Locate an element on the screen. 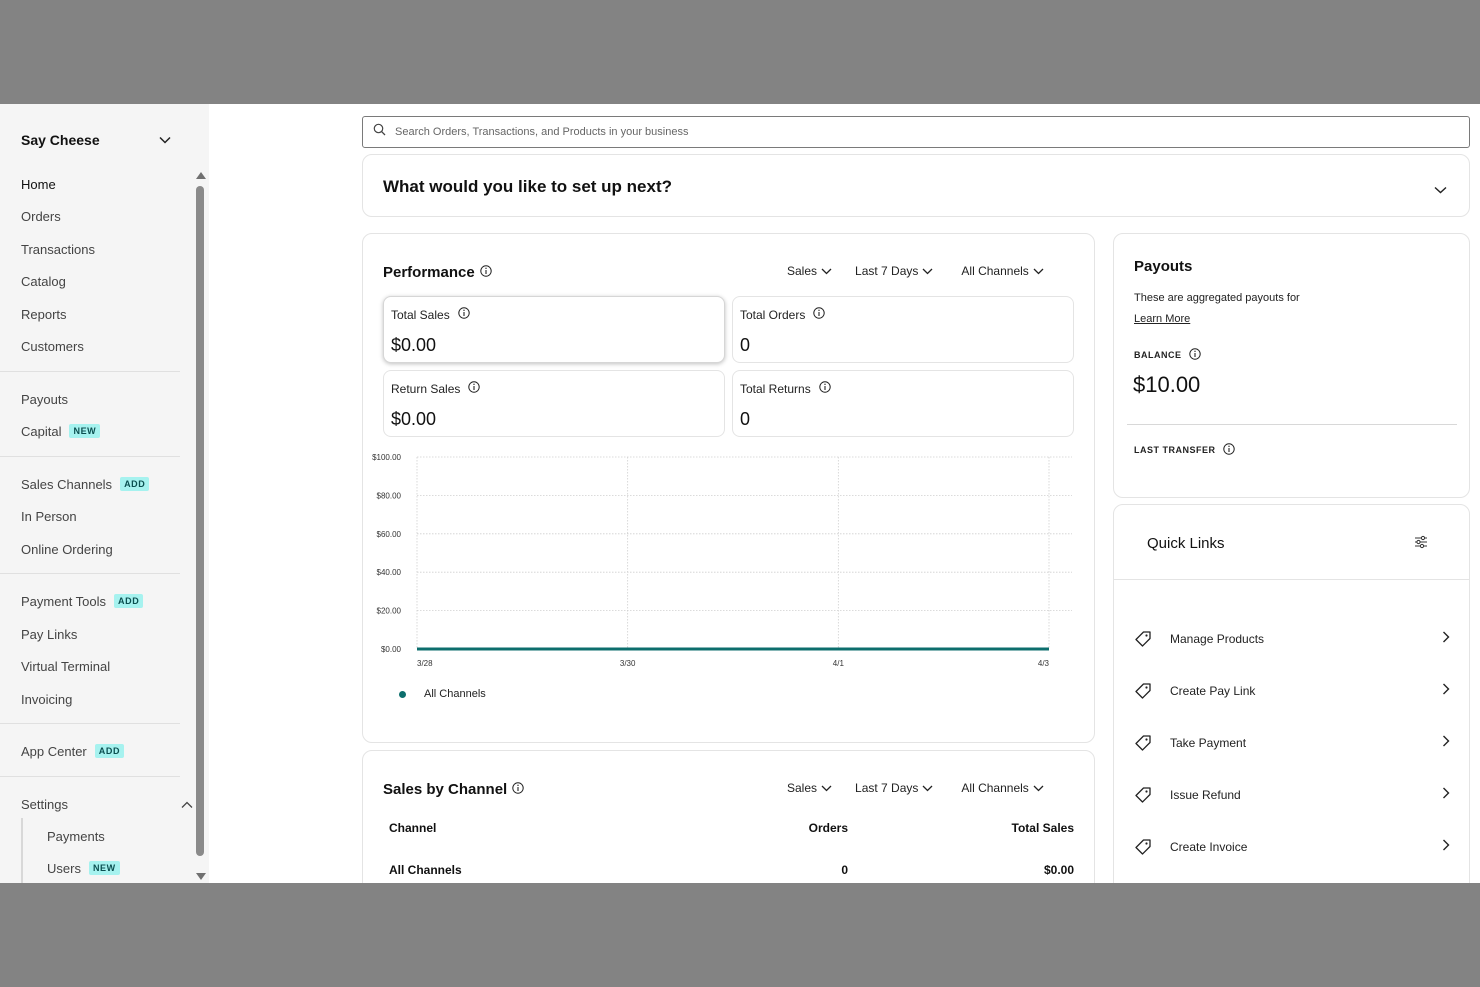 This screenshot has width=1480, height=987. add-badge: ADD is located at coordinates (129, 601).